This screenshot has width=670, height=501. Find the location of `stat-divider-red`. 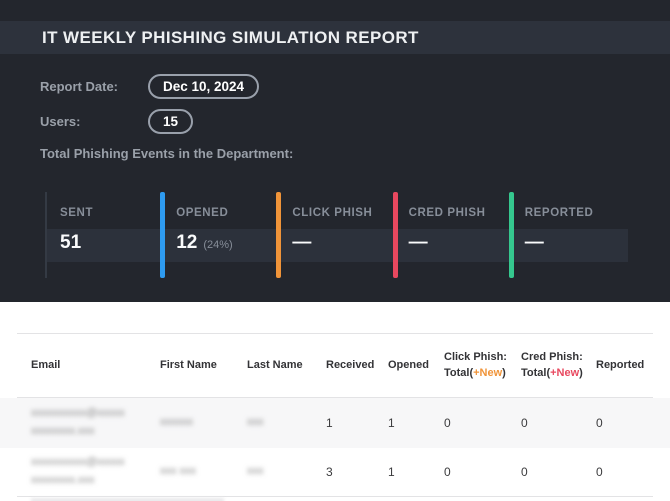

stat-divider-red is located at coordinates (395, 235).